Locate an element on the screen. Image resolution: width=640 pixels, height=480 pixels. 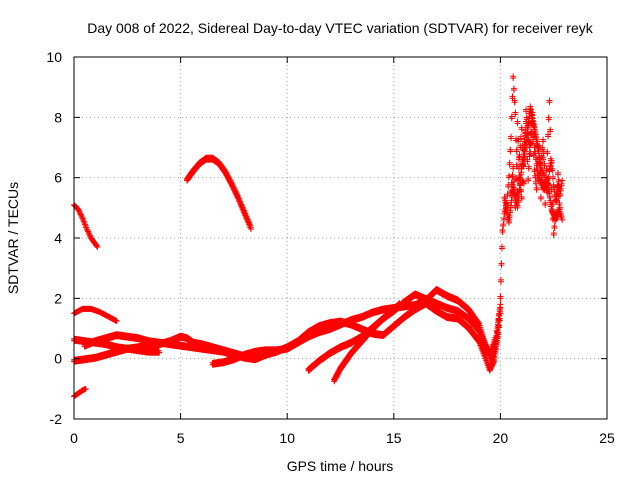
y-tick-label: 8 is located at coordinates (58, 117).